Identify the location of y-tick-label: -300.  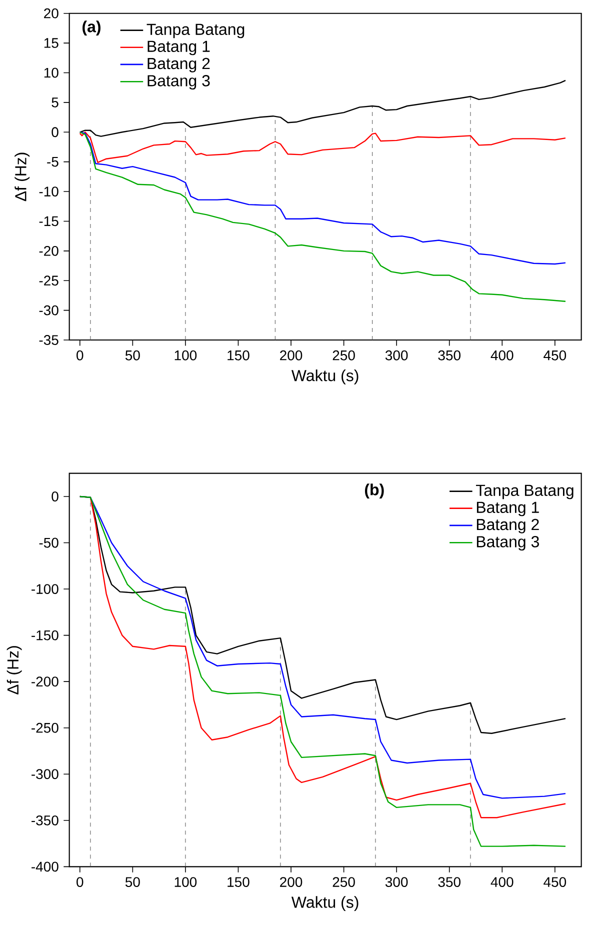
(45, 774).